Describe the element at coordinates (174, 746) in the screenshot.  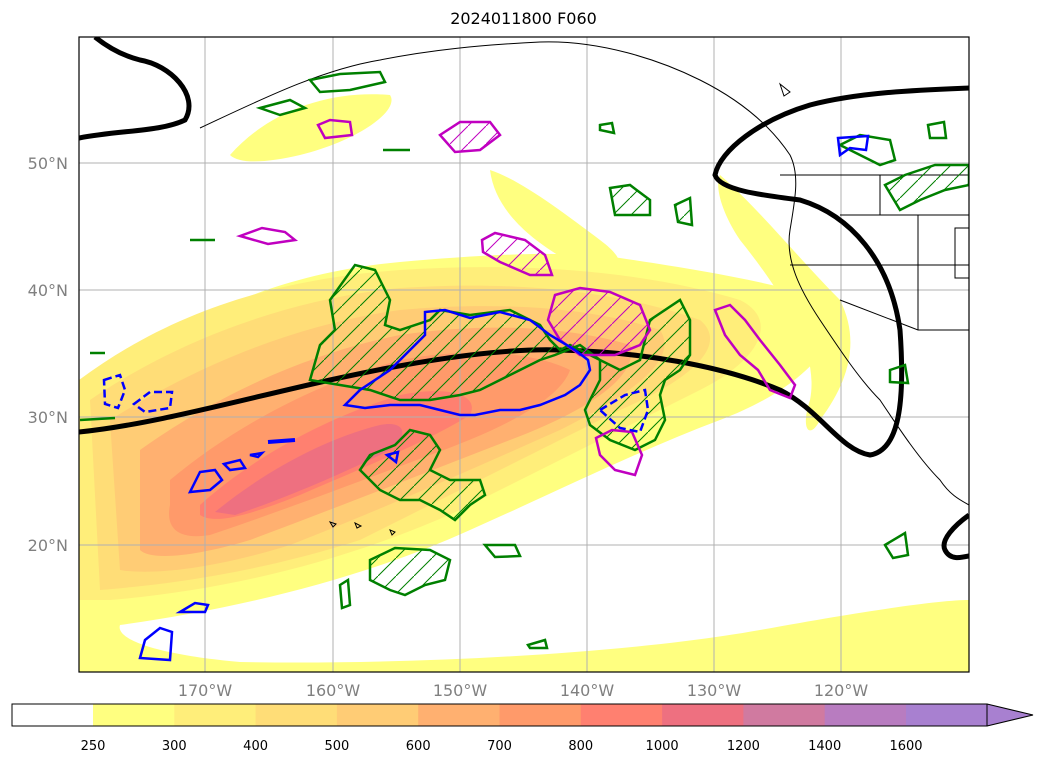
I see `colorbar-tick-label: 300` at that location.